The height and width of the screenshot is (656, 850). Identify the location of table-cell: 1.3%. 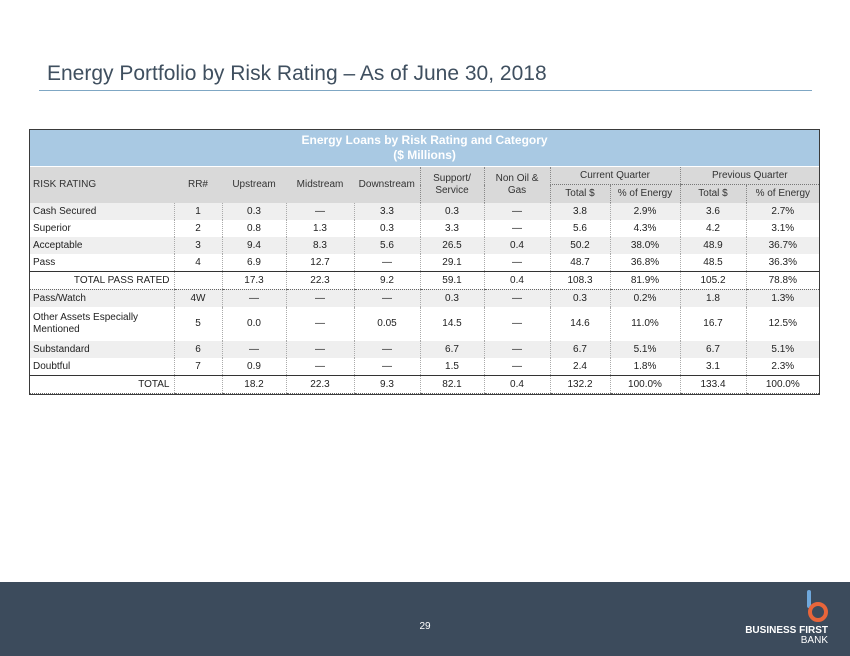
(782, 298).